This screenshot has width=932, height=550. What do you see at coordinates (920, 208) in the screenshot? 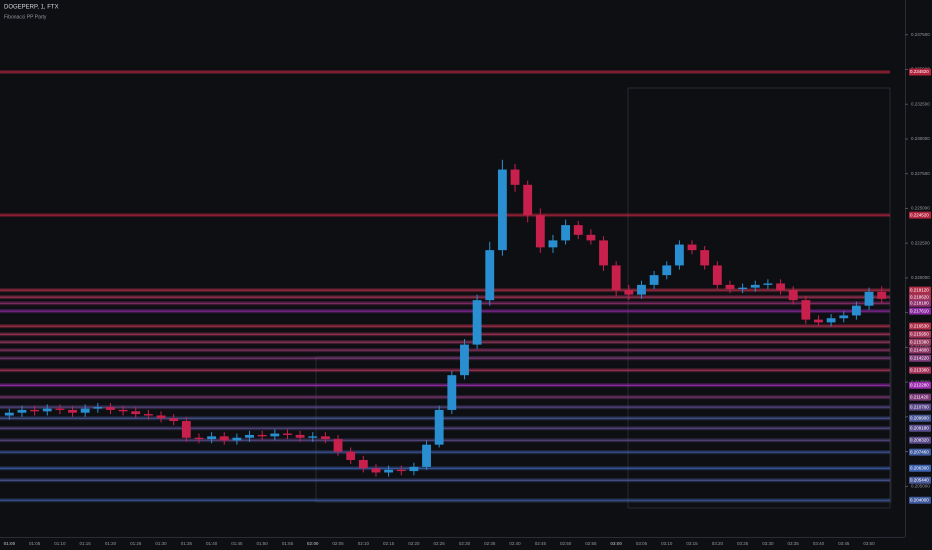
I see `y-tick-label: 0.225000` at bounding box center [920, 208].